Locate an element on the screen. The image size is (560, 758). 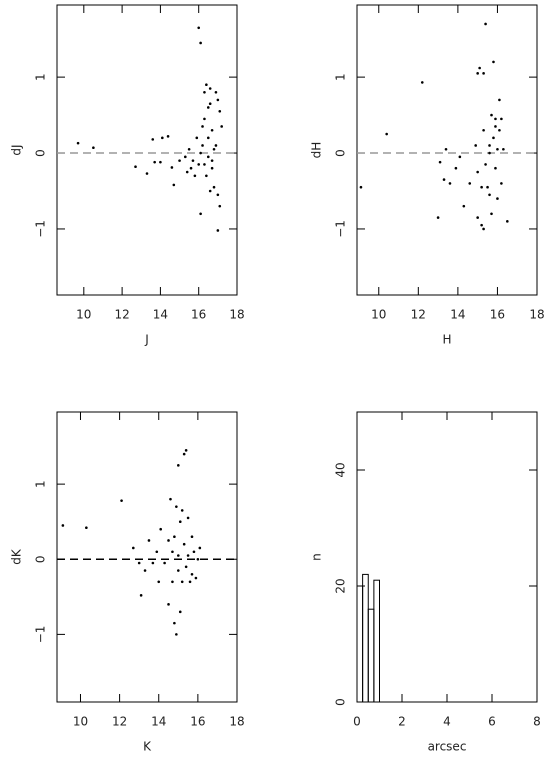
x-tick-label: 16 is located at coordinates (197, 722).